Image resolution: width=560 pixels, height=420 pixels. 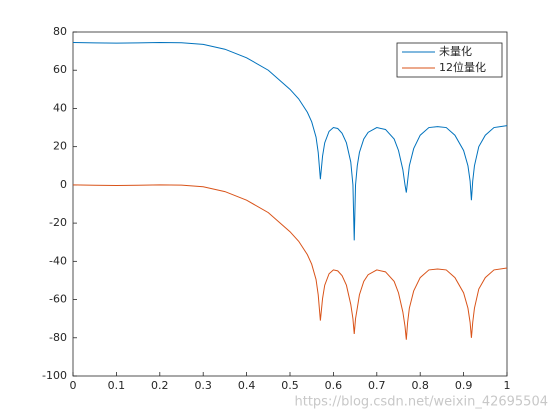 I want to click on legend-box, so click(x=449, y=60).